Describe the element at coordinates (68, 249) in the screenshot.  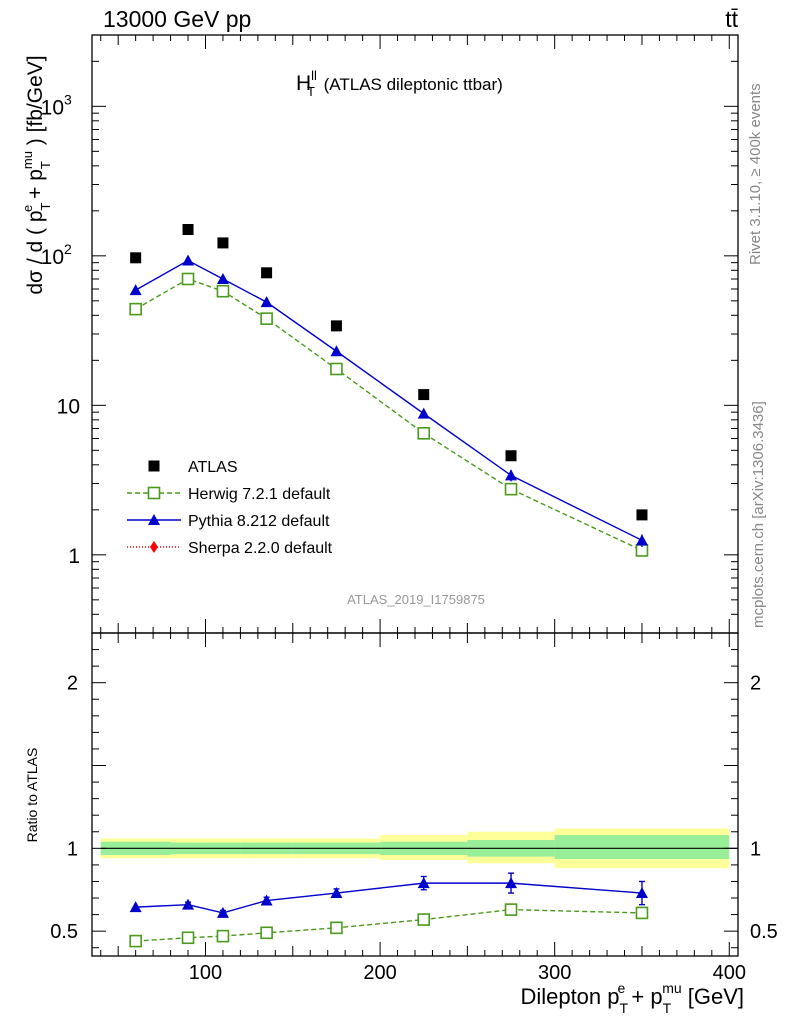
I see `main-y-tick-label-exponent: 2` at that location.